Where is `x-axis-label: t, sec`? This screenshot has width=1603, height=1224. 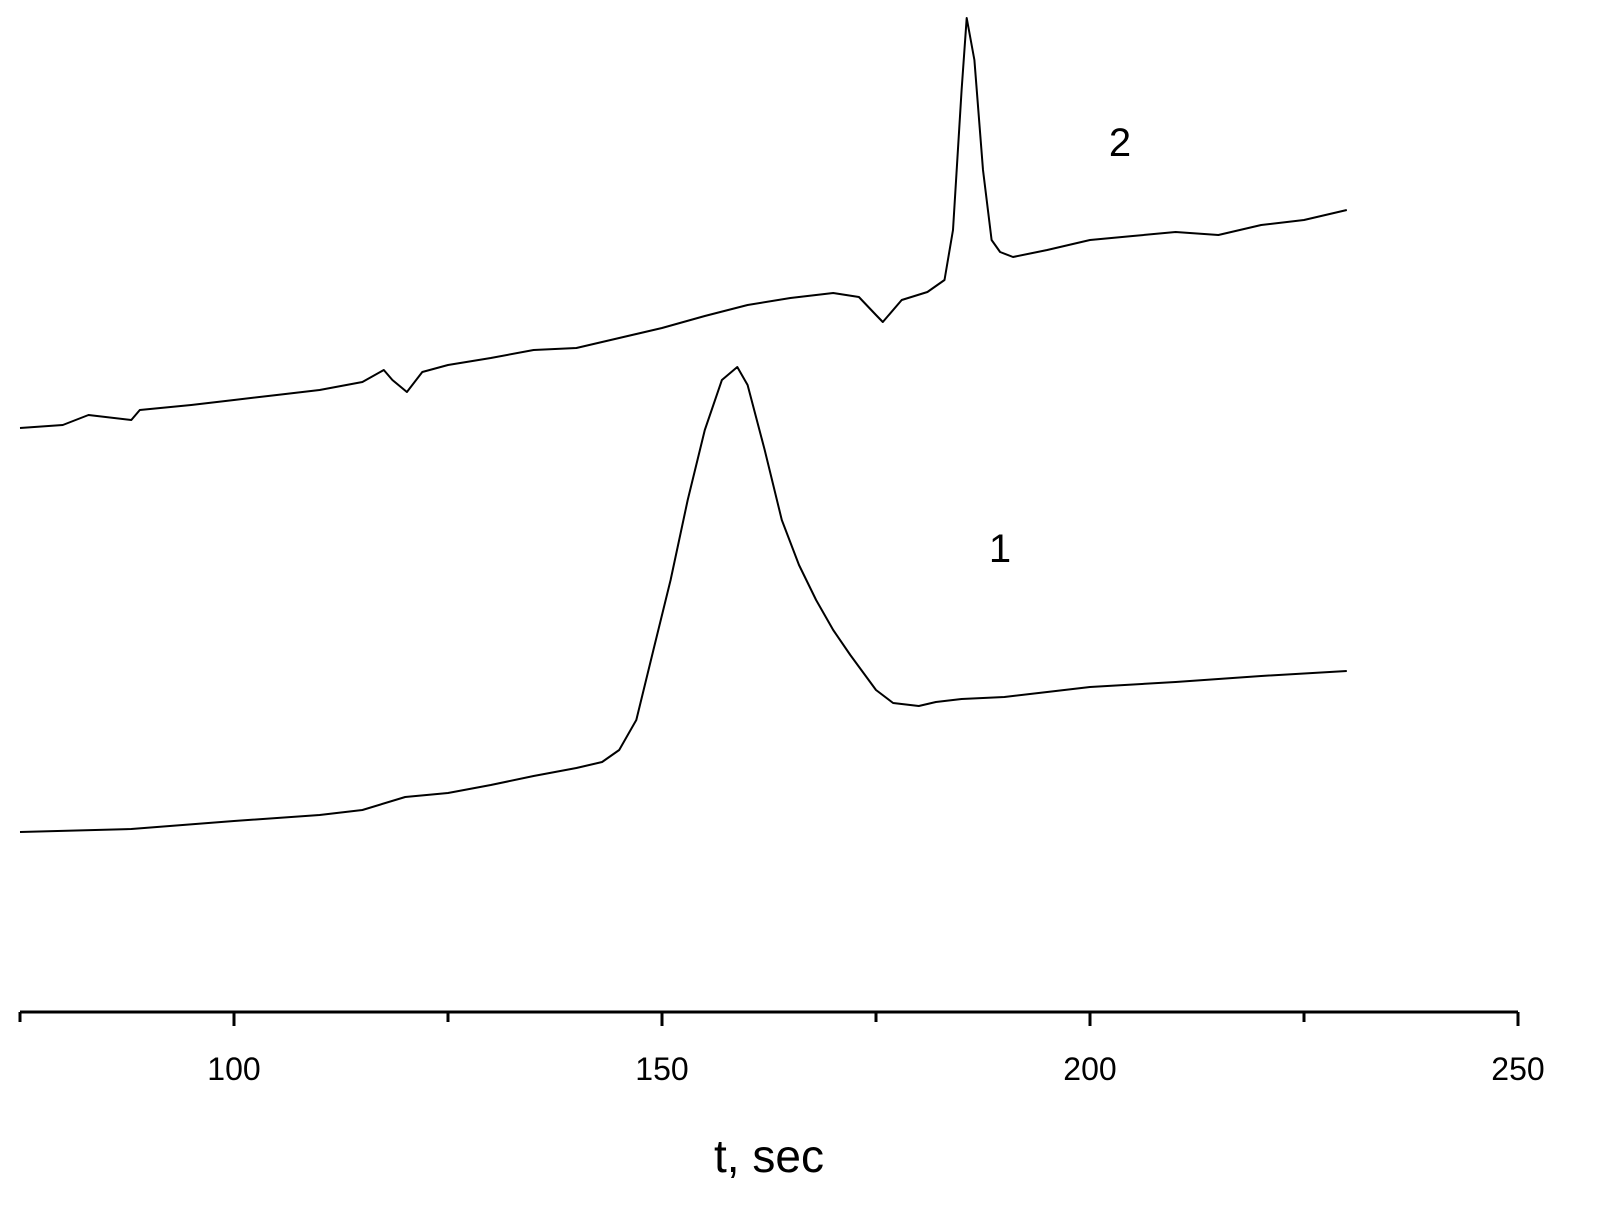
x-axis-label: t, sec is located at coordinates (769, 1156).